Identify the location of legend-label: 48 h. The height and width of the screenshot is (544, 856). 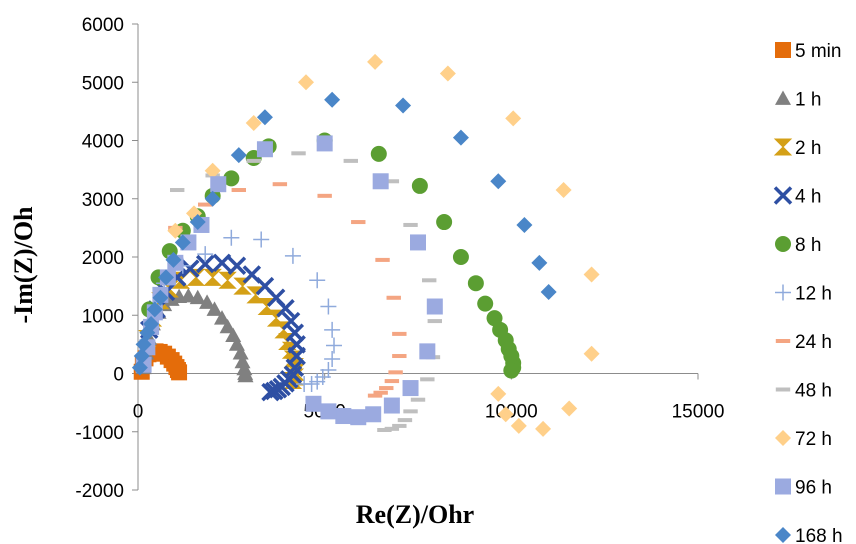
(813, 391).